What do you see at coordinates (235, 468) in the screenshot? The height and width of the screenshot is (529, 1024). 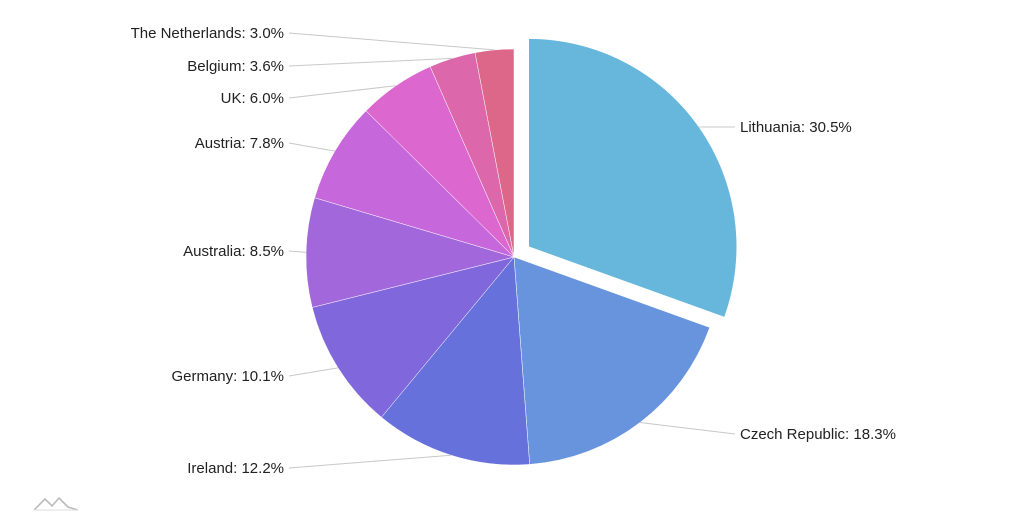 I see `slice-label-ireland: Ireland: 12.2%` at bounding box center [235, 468].